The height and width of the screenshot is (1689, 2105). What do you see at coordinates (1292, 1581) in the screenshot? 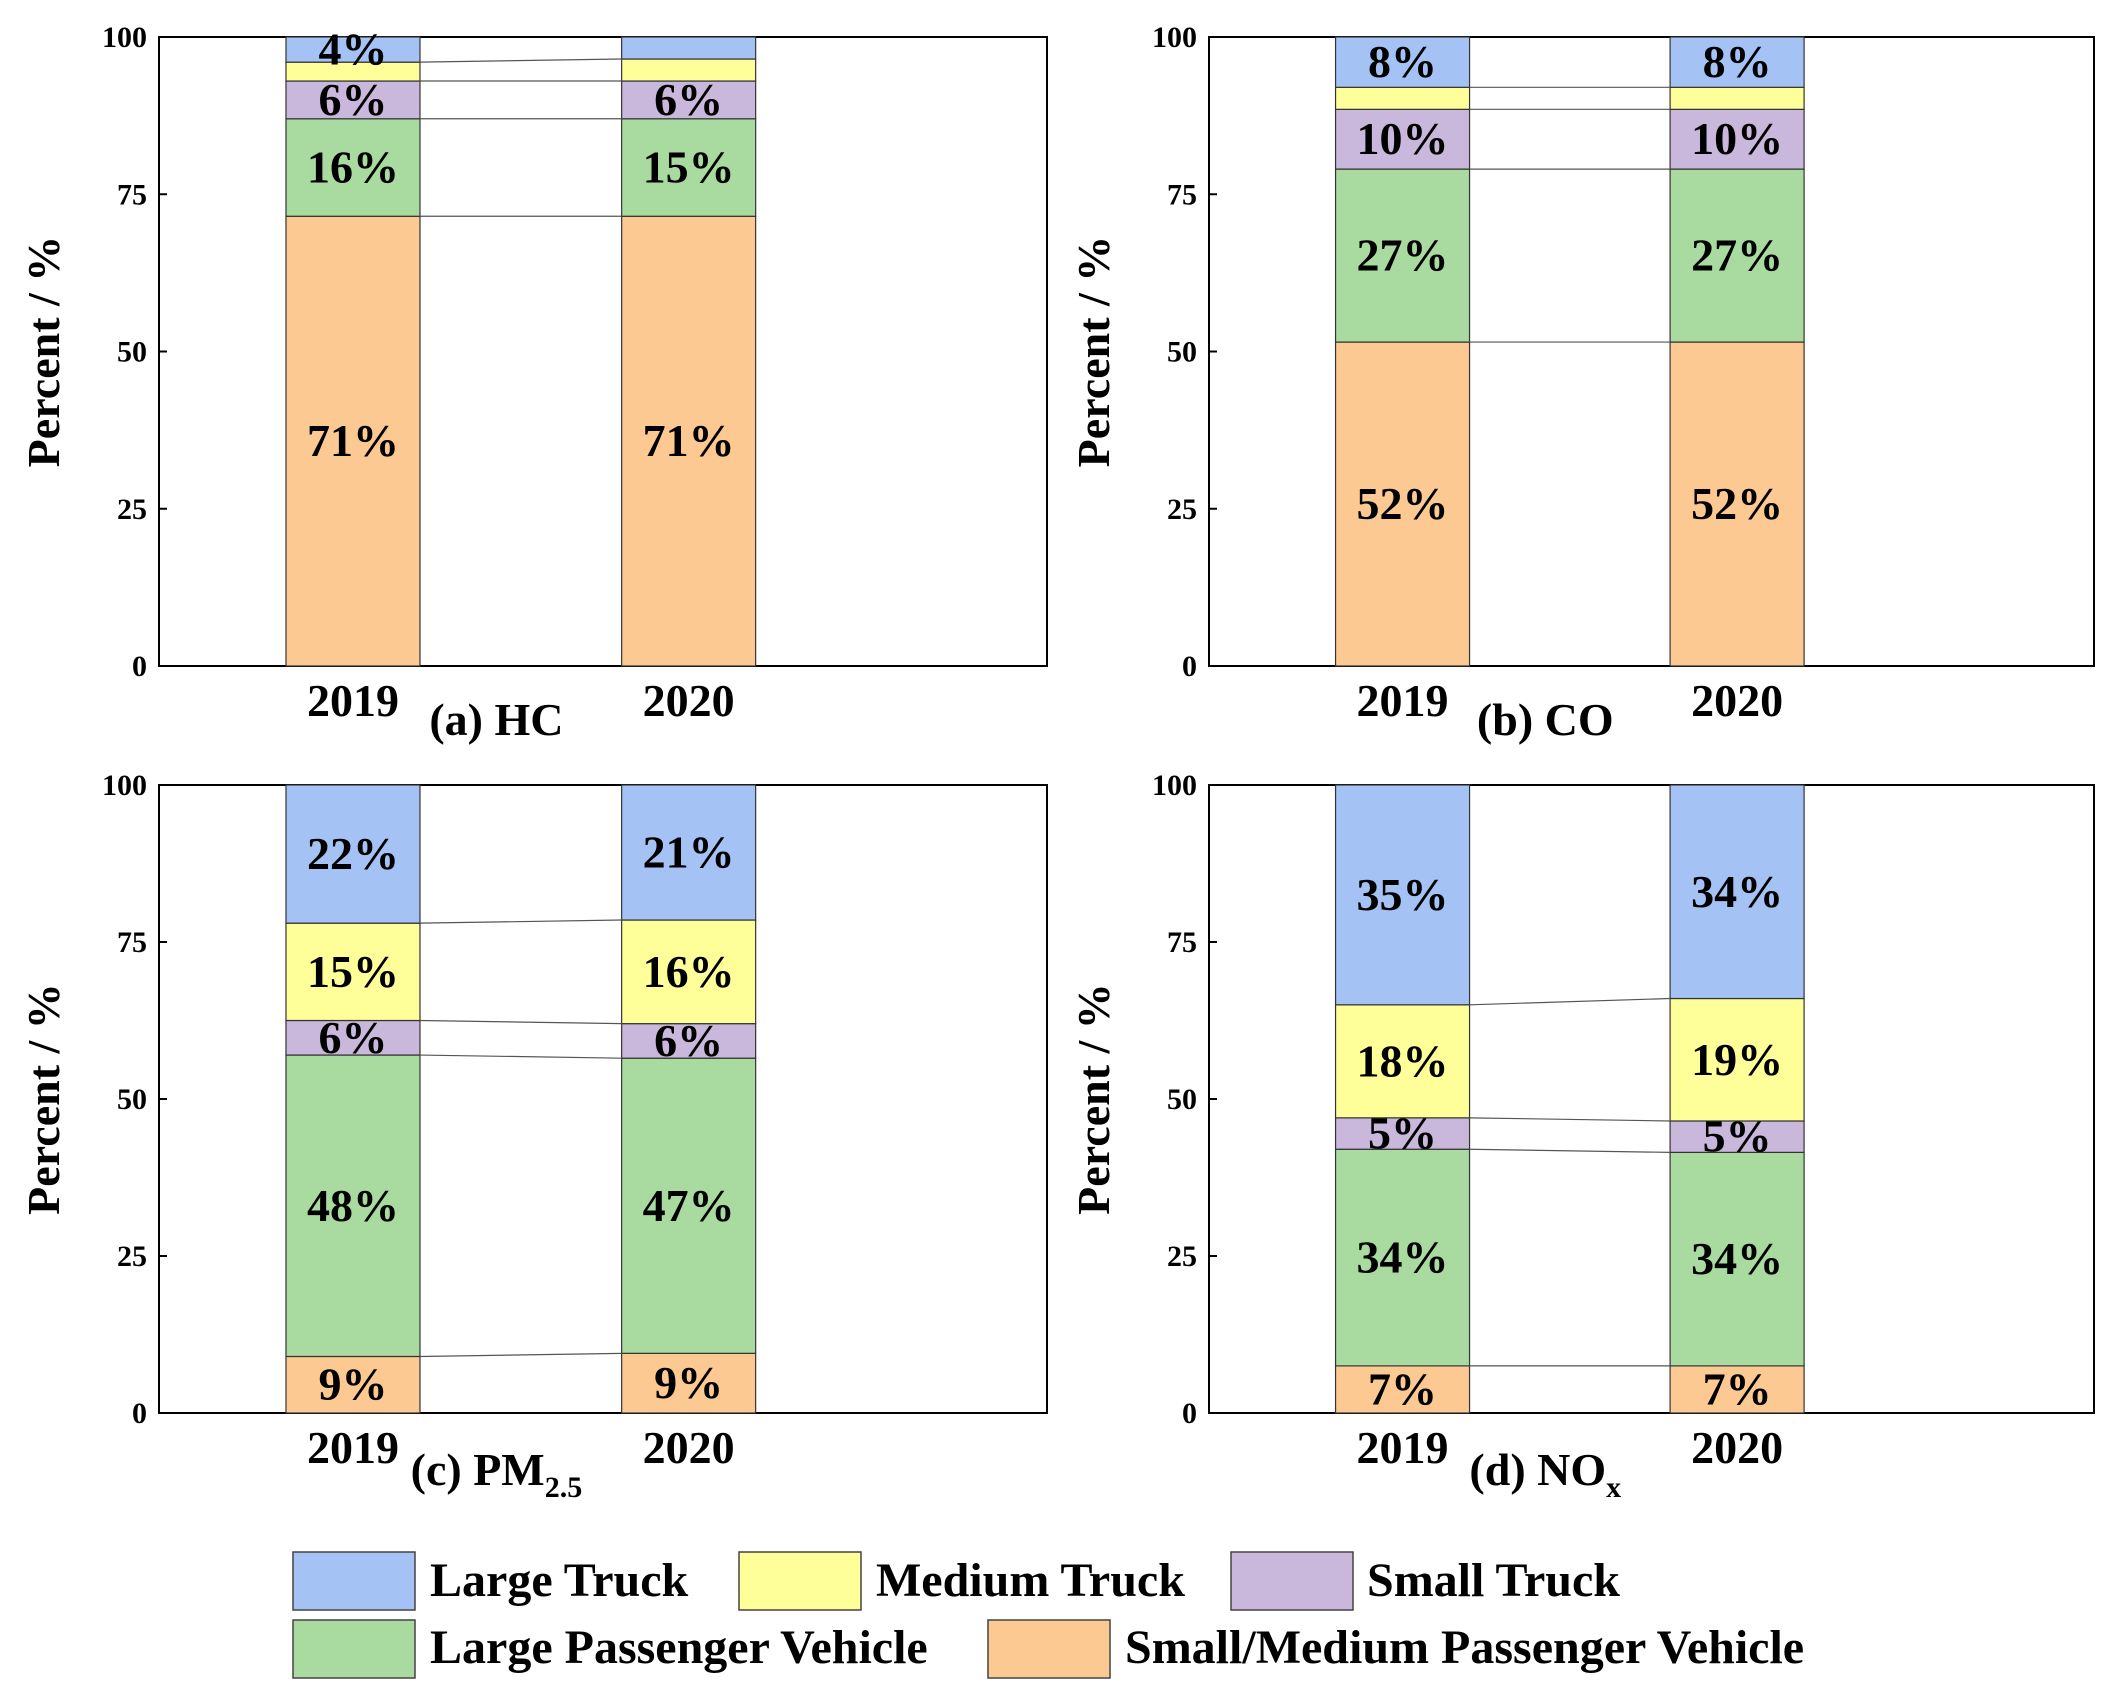
I see `legend-swatch-small-truck` at bounding box center [1292, 1581].